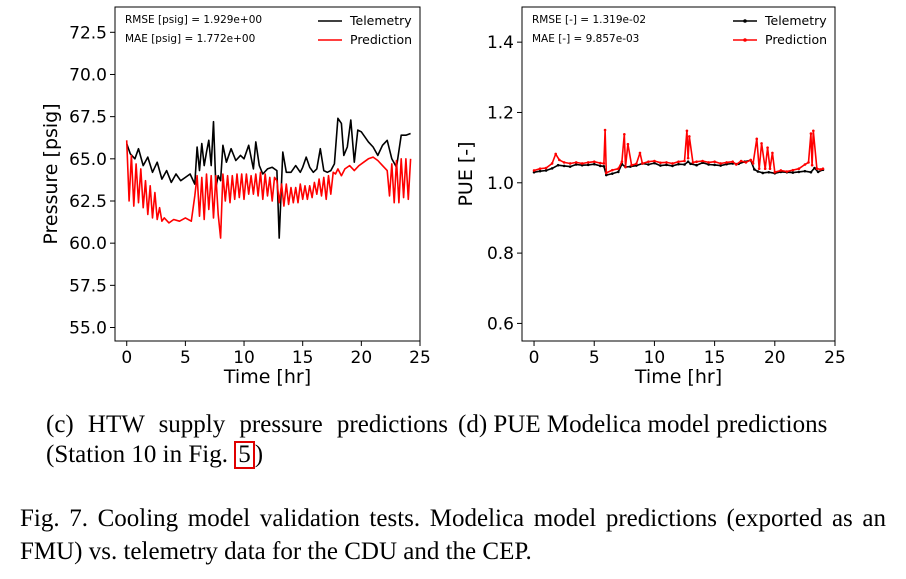 Image resolution: width=906 pixels, height=579 pixels. What do you see at coordinates (88, 286) in the screenshot?
I see `y-tick-label: 57.5` at bounding box center [88, 286].